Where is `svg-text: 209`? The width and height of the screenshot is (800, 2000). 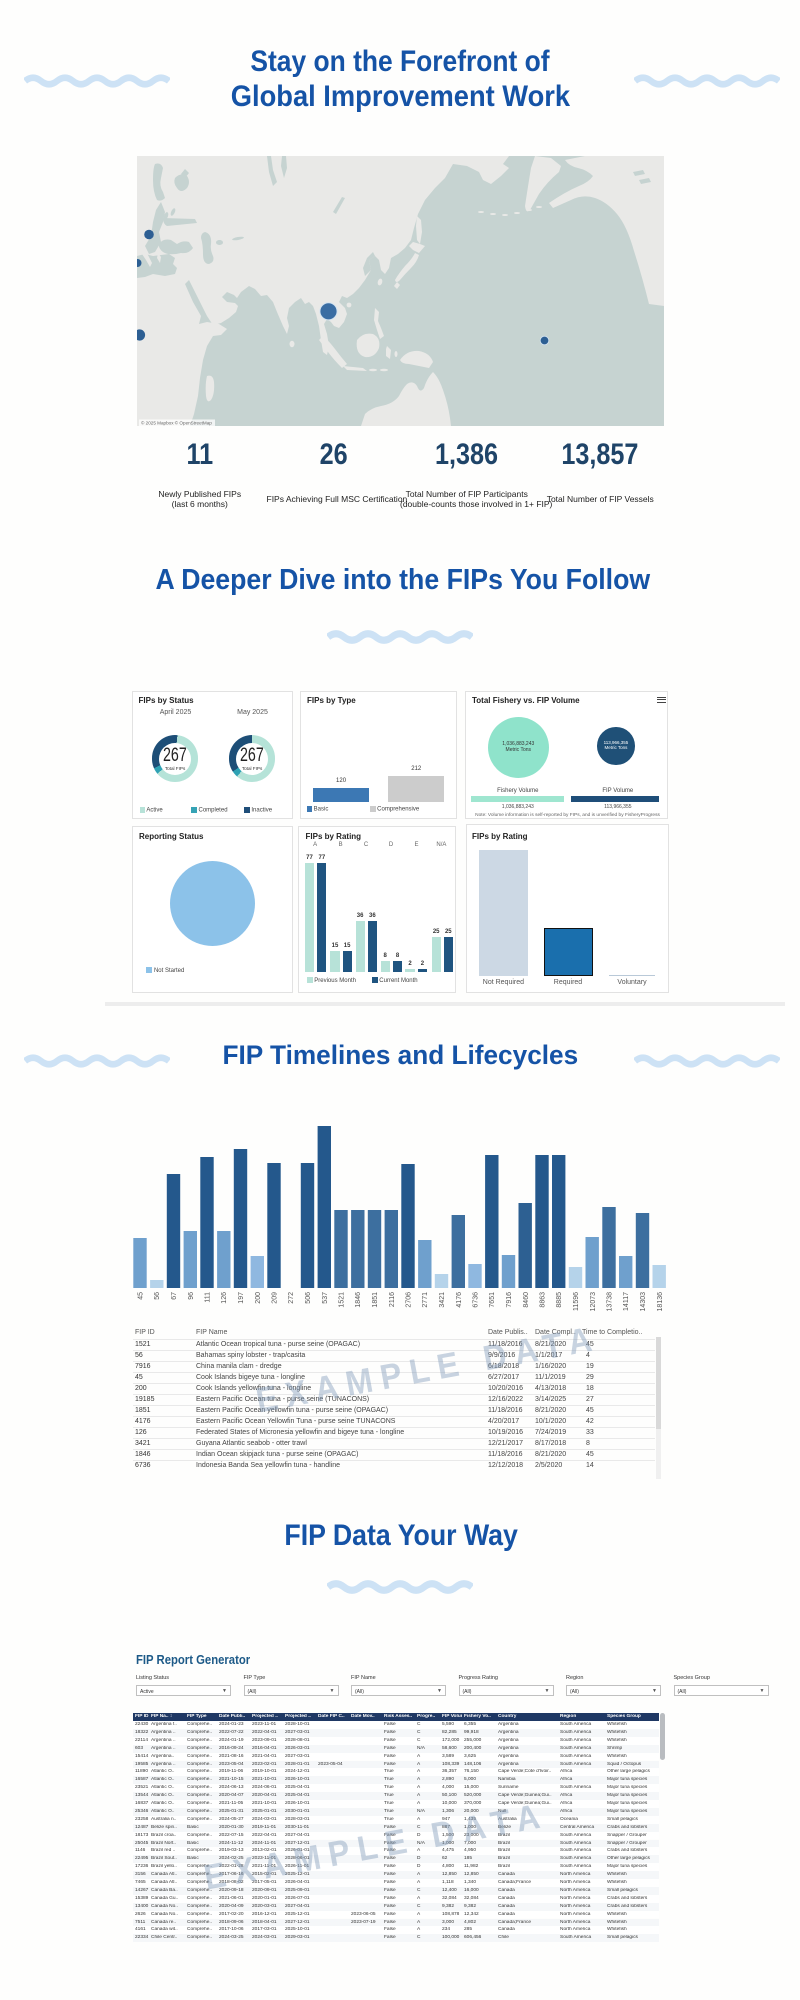
svg-text: 209 is located at coordinates (275, 1298).